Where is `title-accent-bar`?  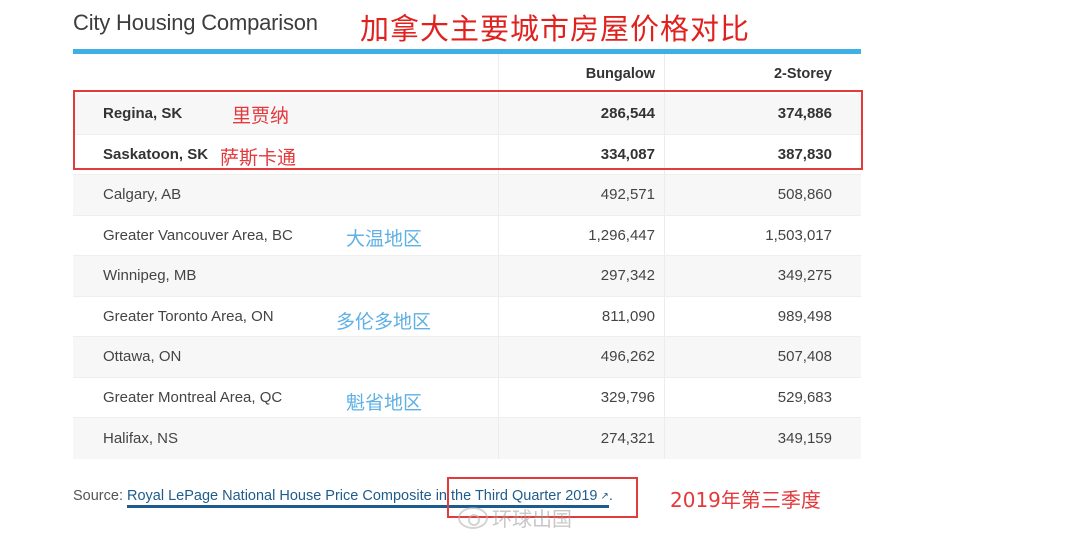
title-accent-bar is located at coordinates (467, 51).